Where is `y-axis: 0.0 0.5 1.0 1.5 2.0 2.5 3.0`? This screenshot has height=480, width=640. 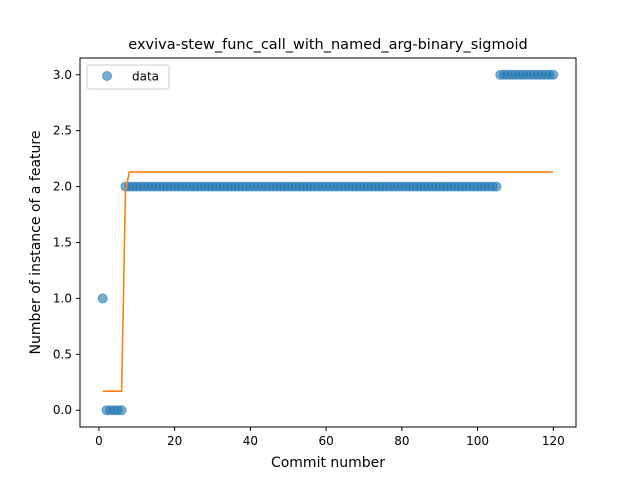 y-axis: 0.0 0.5 1.0 1.5 2.0 2.5 3.0 is located at coordinates (66, 242).